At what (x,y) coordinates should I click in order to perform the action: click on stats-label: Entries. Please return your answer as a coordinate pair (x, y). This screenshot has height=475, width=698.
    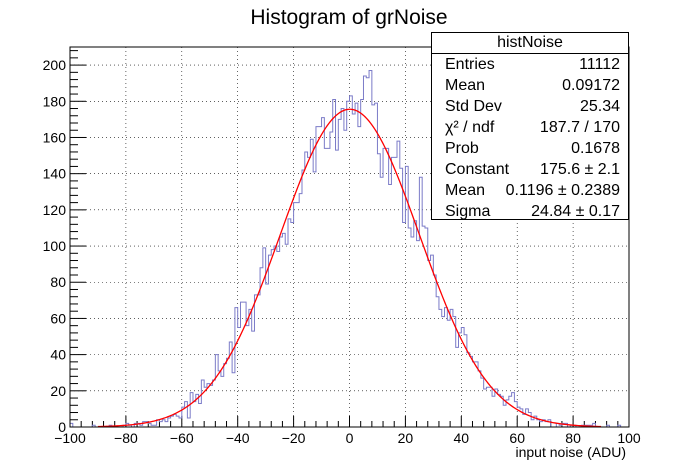
    Looking at the image, I should click on (470, 64).